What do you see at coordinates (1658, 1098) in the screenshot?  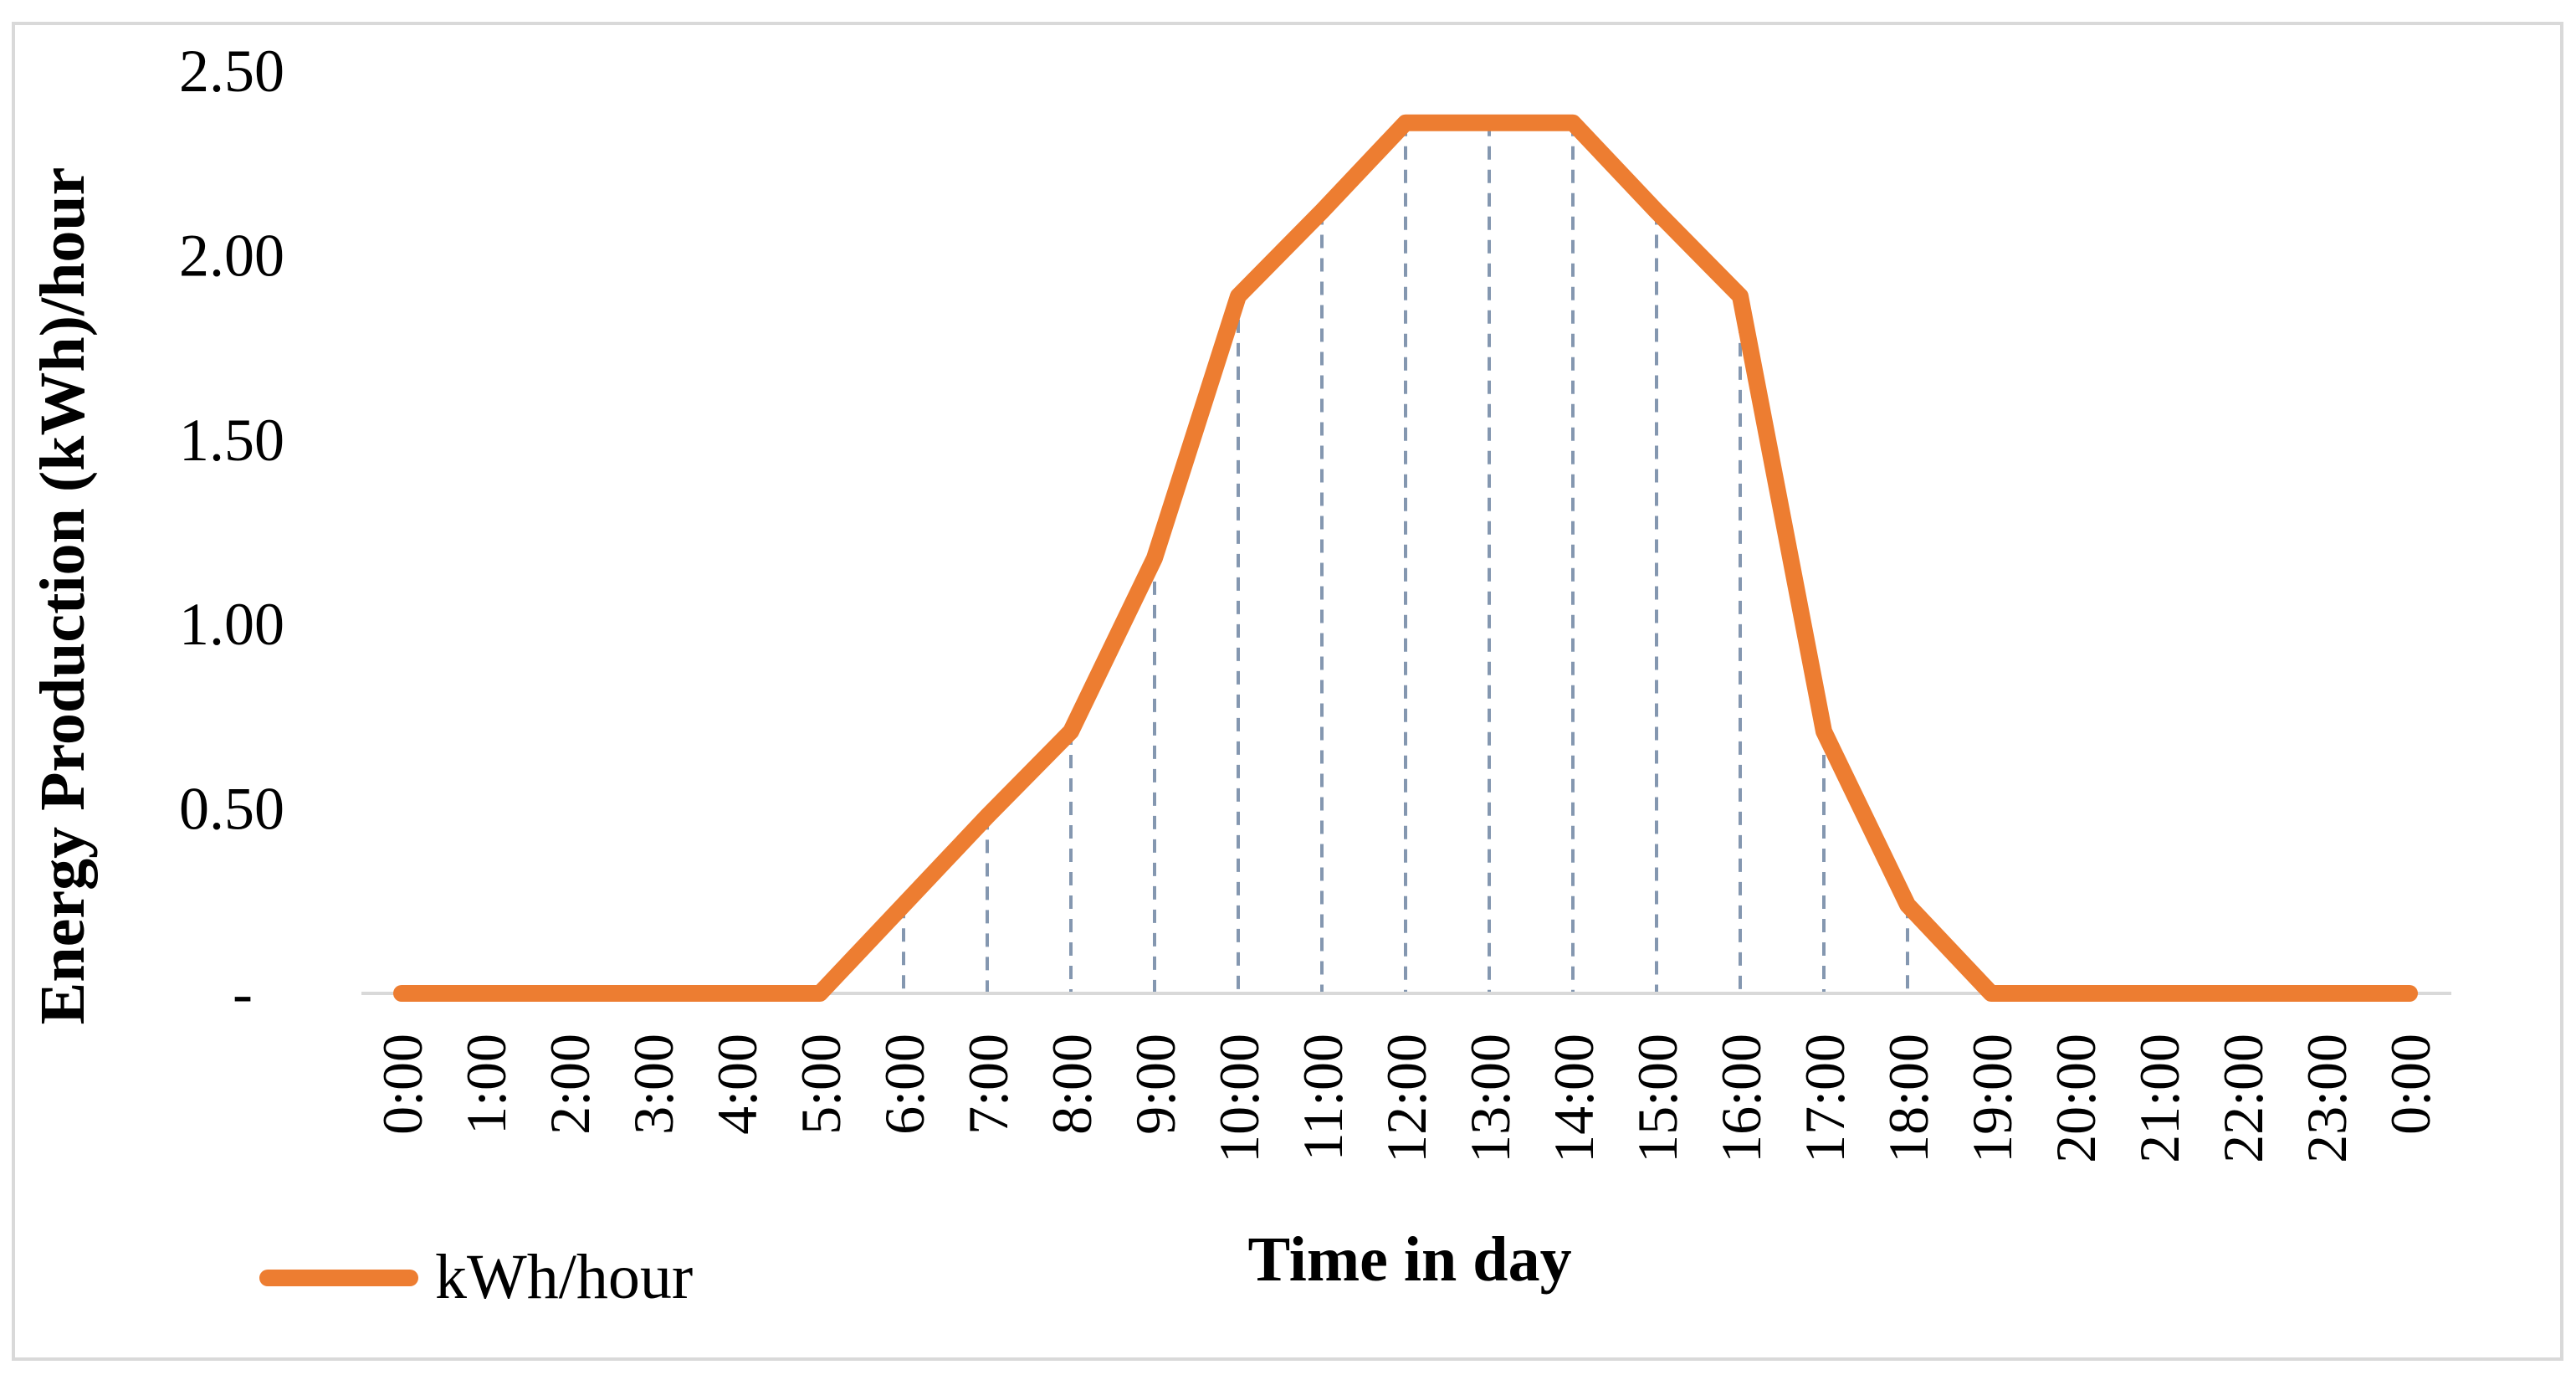 I see `x-tick-label: 15:00` at bounding box center [1658, 1098].